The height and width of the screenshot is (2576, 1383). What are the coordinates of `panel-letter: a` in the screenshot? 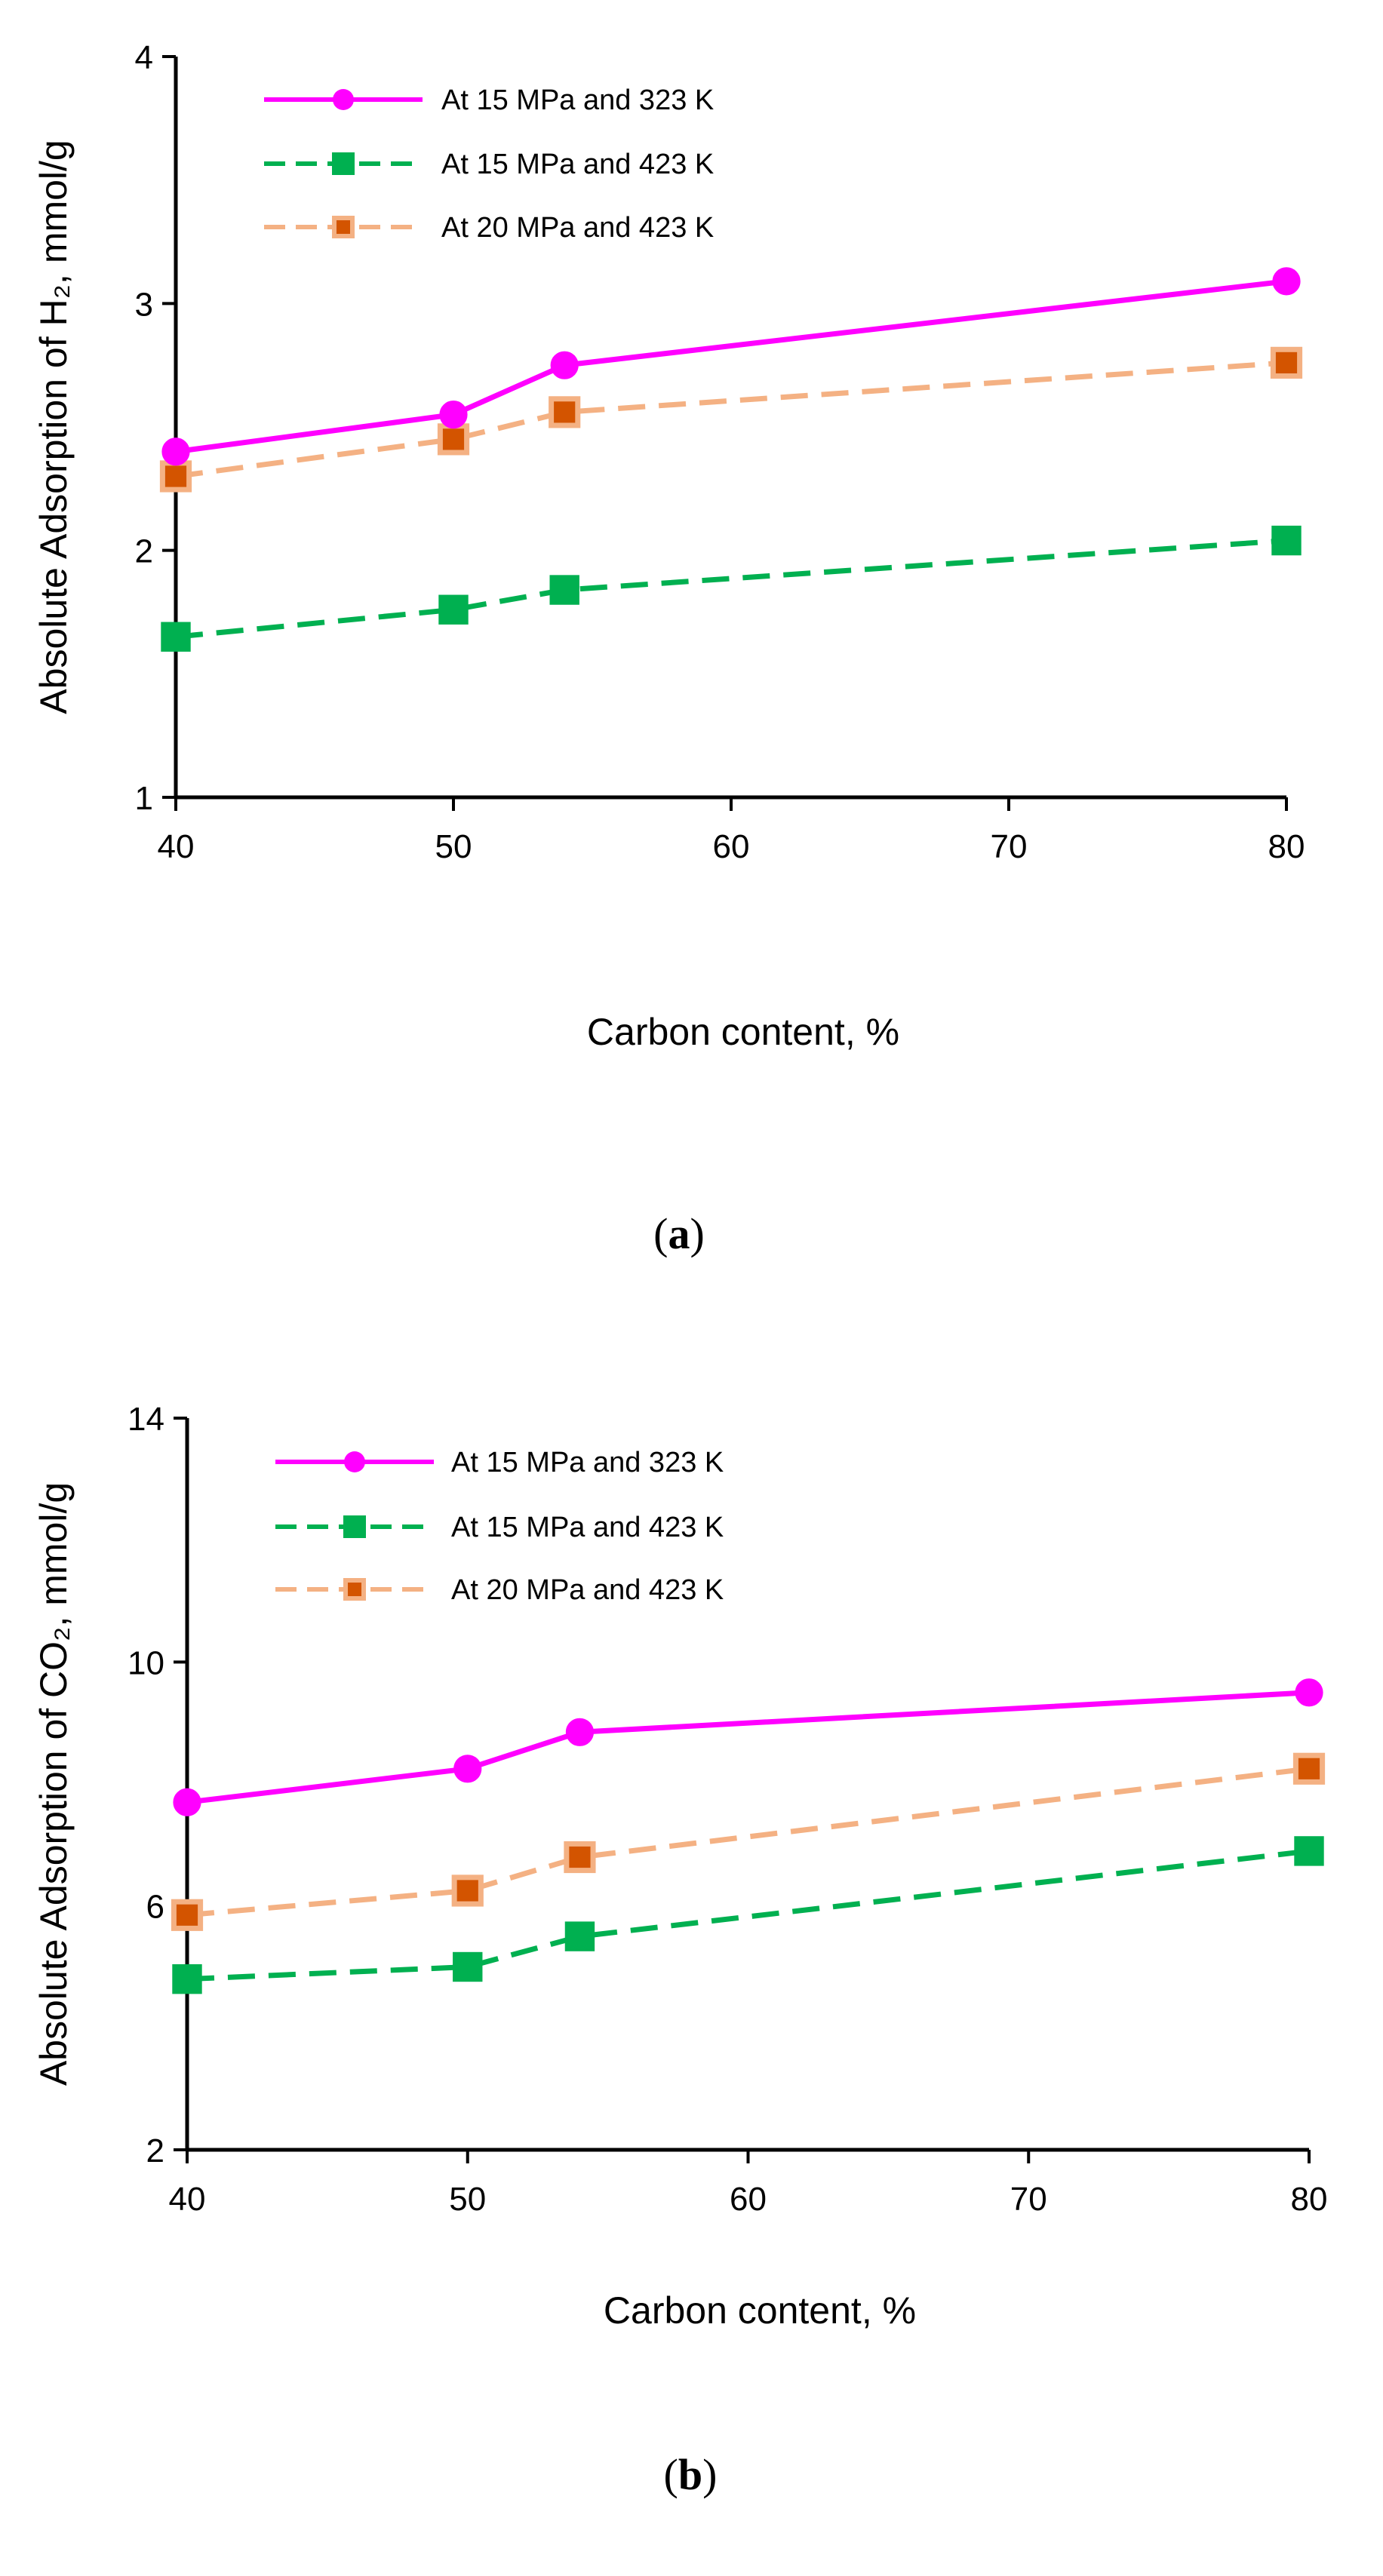 It's located at (679, 1233).